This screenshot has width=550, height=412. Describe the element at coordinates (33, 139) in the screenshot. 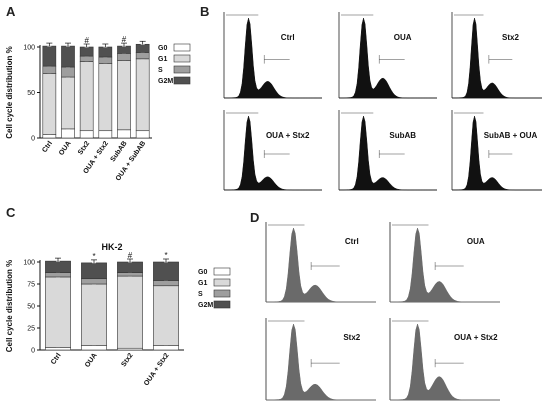

I see `y-tick-label: 0` at that location.